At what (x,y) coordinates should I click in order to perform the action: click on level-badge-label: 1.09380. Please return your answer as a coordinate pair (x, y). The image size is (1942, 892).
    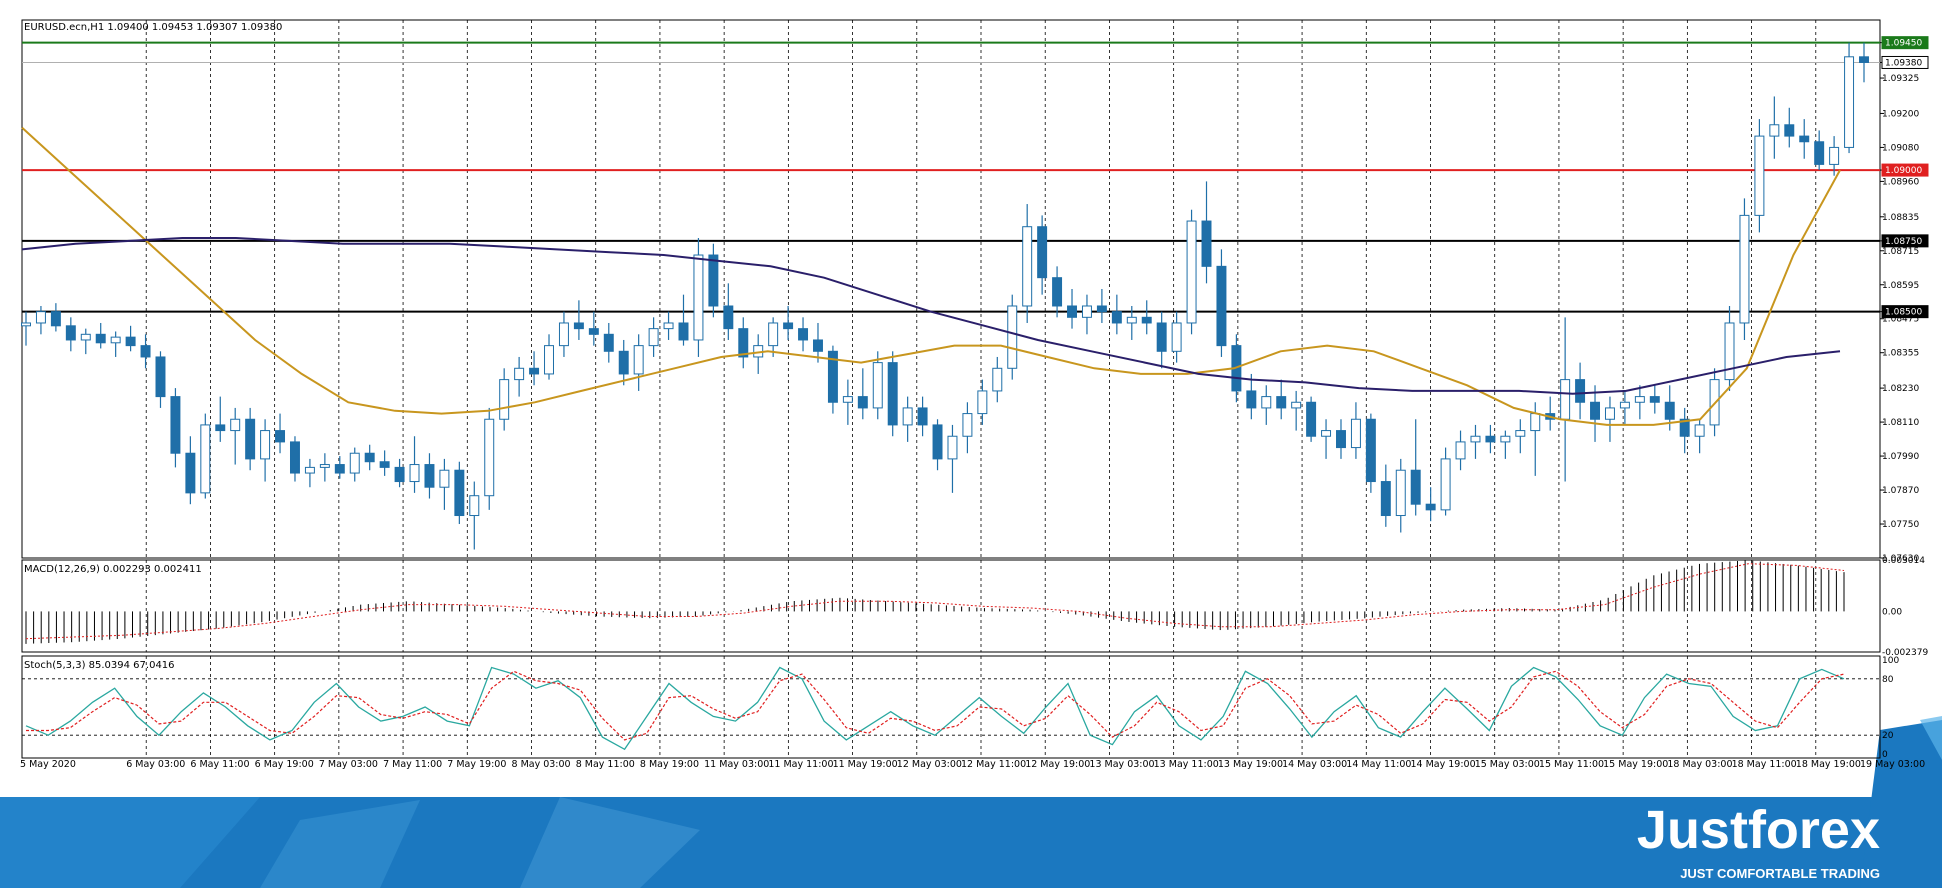
    Looking at the image, I should click on (1903, 63).